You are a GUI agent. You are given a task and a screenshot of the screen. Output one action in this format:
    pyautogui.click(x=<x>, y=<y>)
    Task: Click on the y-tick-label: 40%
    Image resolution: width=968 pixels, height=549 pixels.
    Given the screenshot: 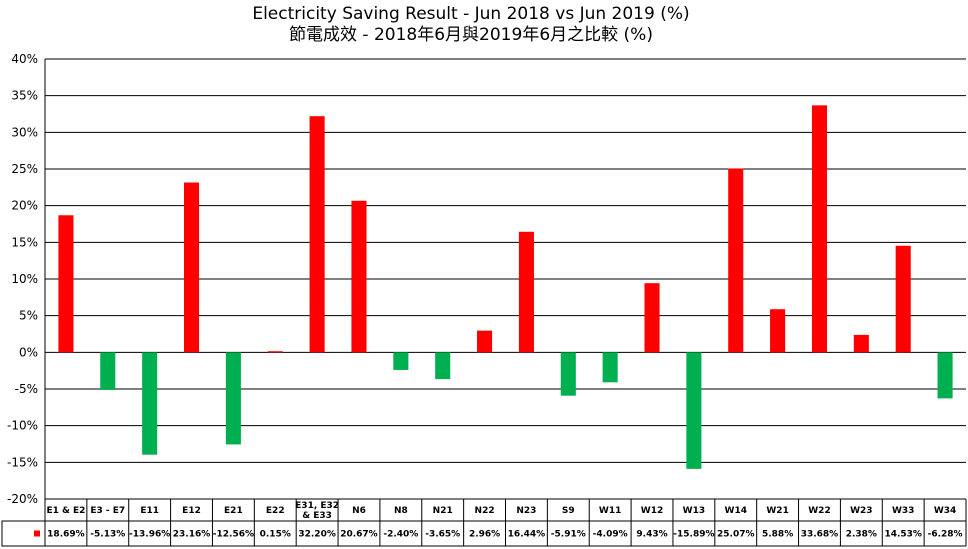 What is the action you would take?
    pyautogui.click(x=24, y=59)
    